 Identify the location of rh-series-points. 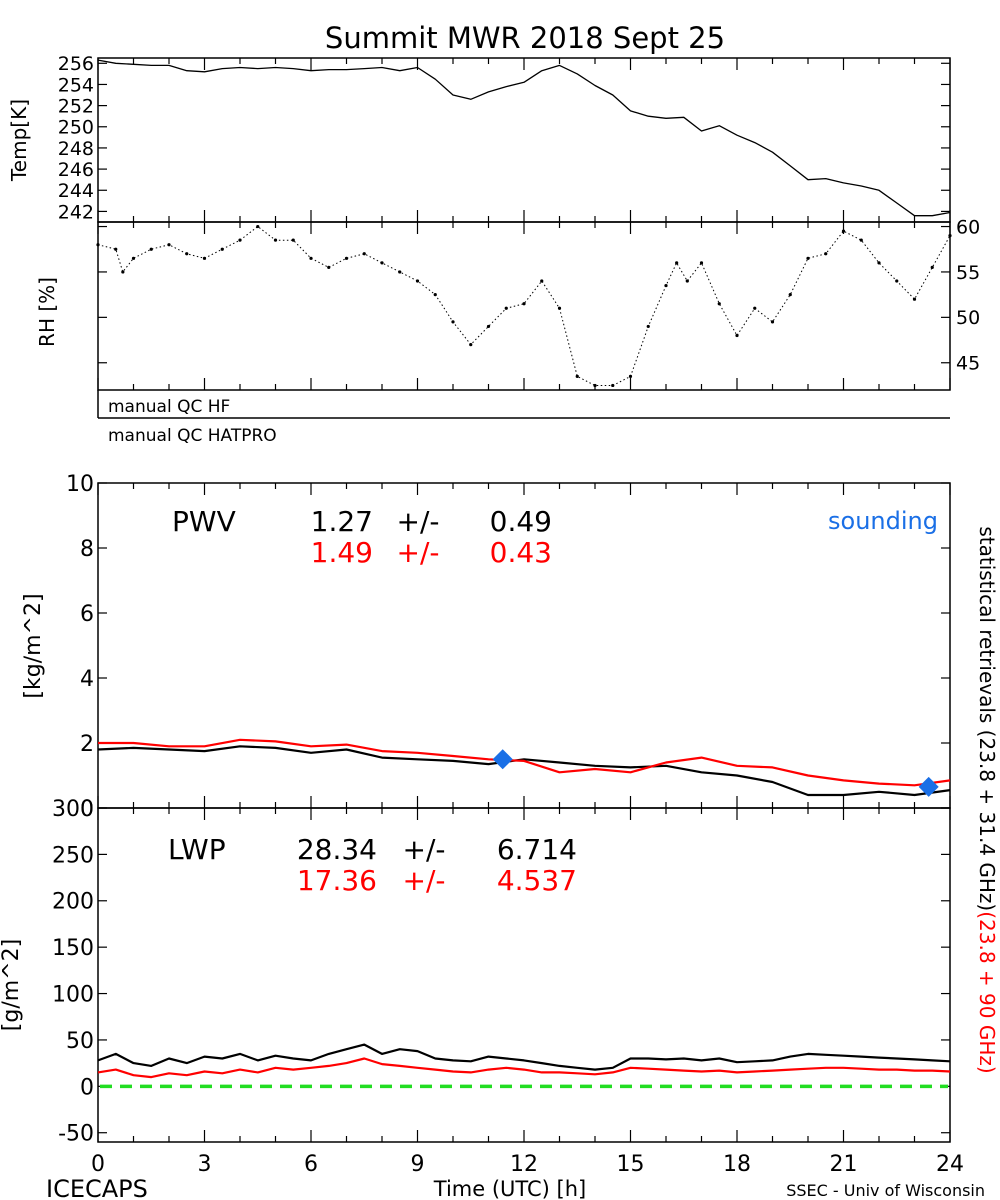
(524, 306).